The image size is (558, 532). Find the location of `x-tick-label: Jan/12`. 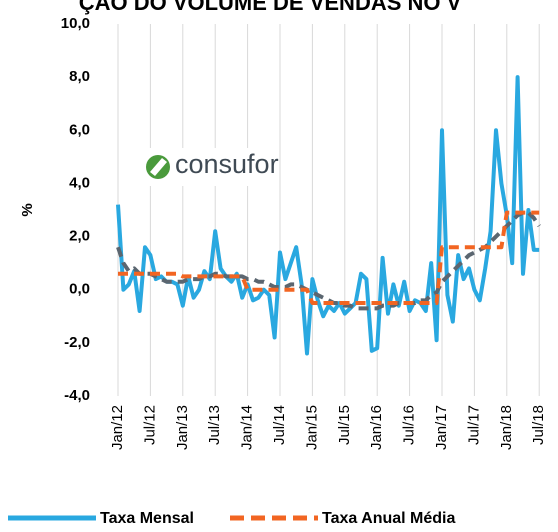

x-tick-label: Jan/12 is located at coordinates (117, 427).